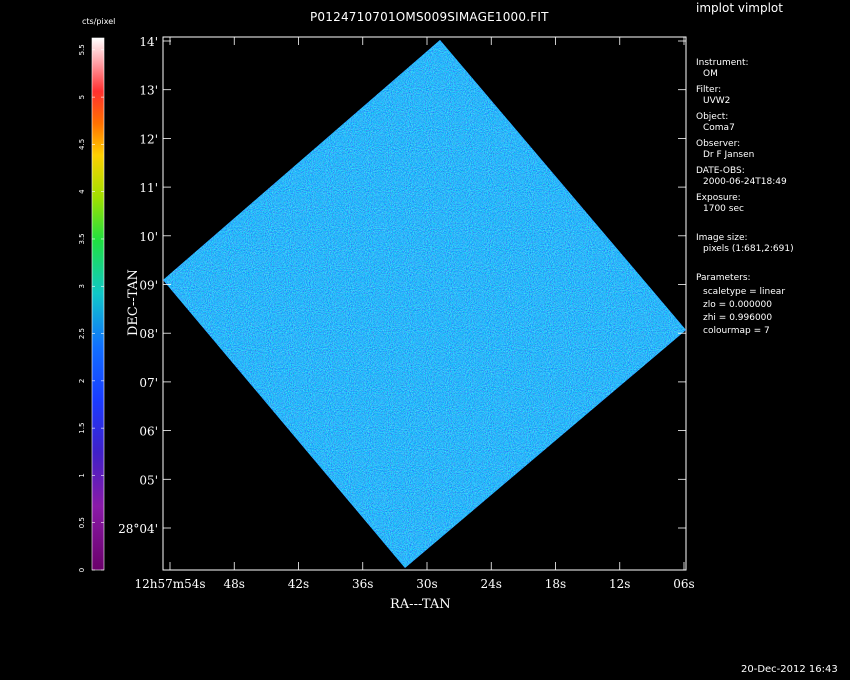 Image resolution: width=850 pixels, height=680 pixels. Describe the element at coordinates (148, 188) in the screenshot. I see `y-tick-label: 11'` at that location.